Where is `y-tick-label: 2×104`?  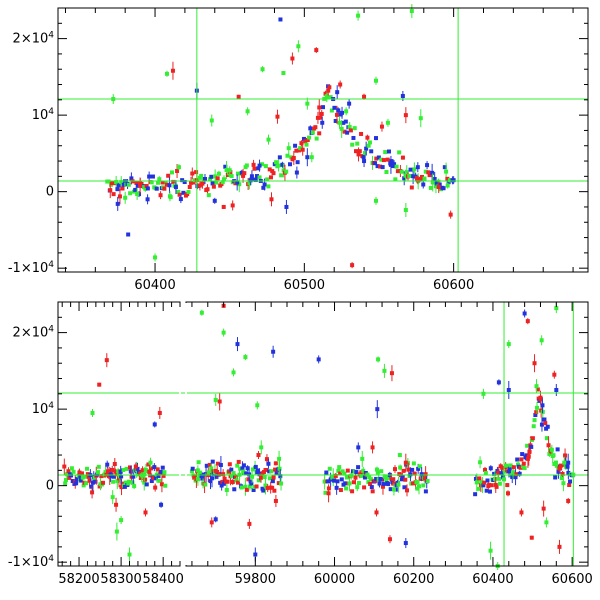
y-tick-label: 2×104 is located at coordinates (34, 39).